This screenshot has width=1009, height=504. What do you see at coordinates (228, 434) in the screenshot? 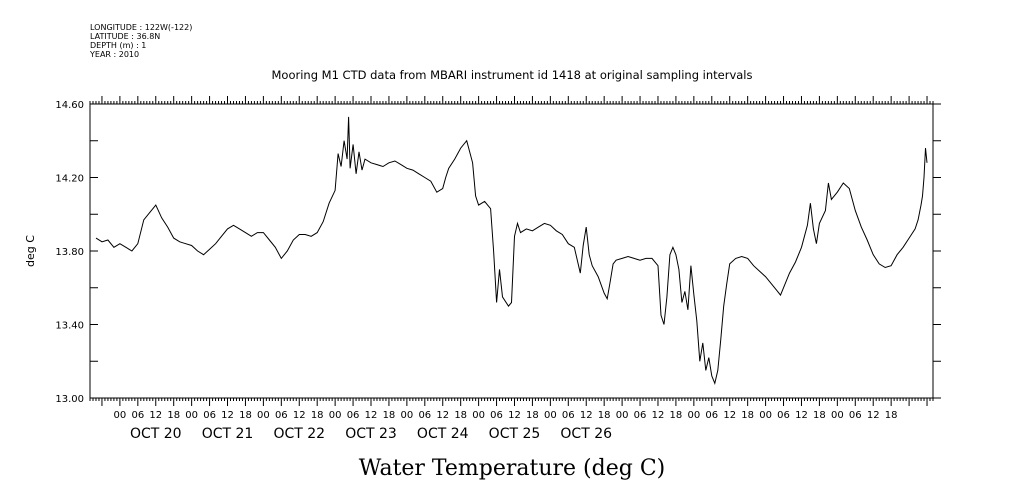
I see `date-label: OCT 21` at bounding box center [228, 434].